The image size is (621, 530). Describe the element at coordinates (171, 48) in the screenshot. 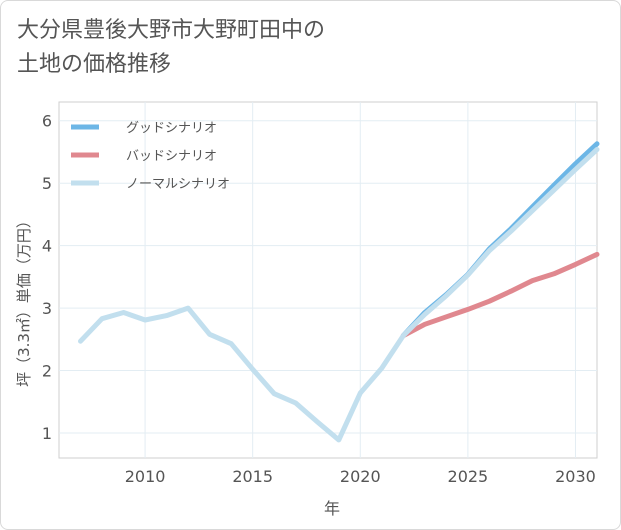

I see `chart-title: 大分県豊後大野市大野町田中の 土地の価格推移` at that location.